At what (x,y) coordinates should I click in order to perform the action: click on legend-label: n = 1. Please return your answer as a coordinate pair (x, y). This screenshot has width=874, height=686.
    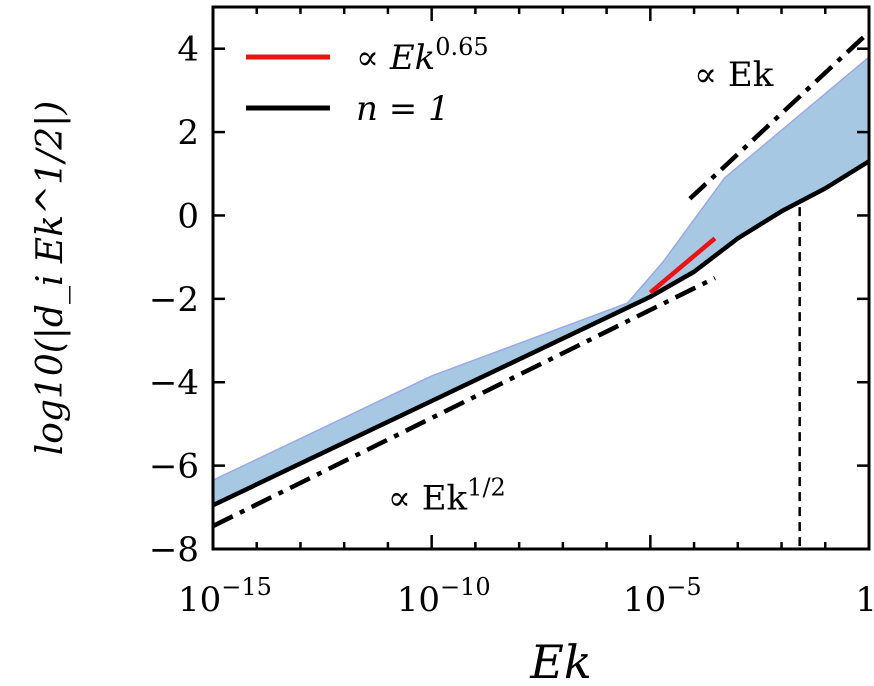
    Looking at the image, I should click on (403, 109).